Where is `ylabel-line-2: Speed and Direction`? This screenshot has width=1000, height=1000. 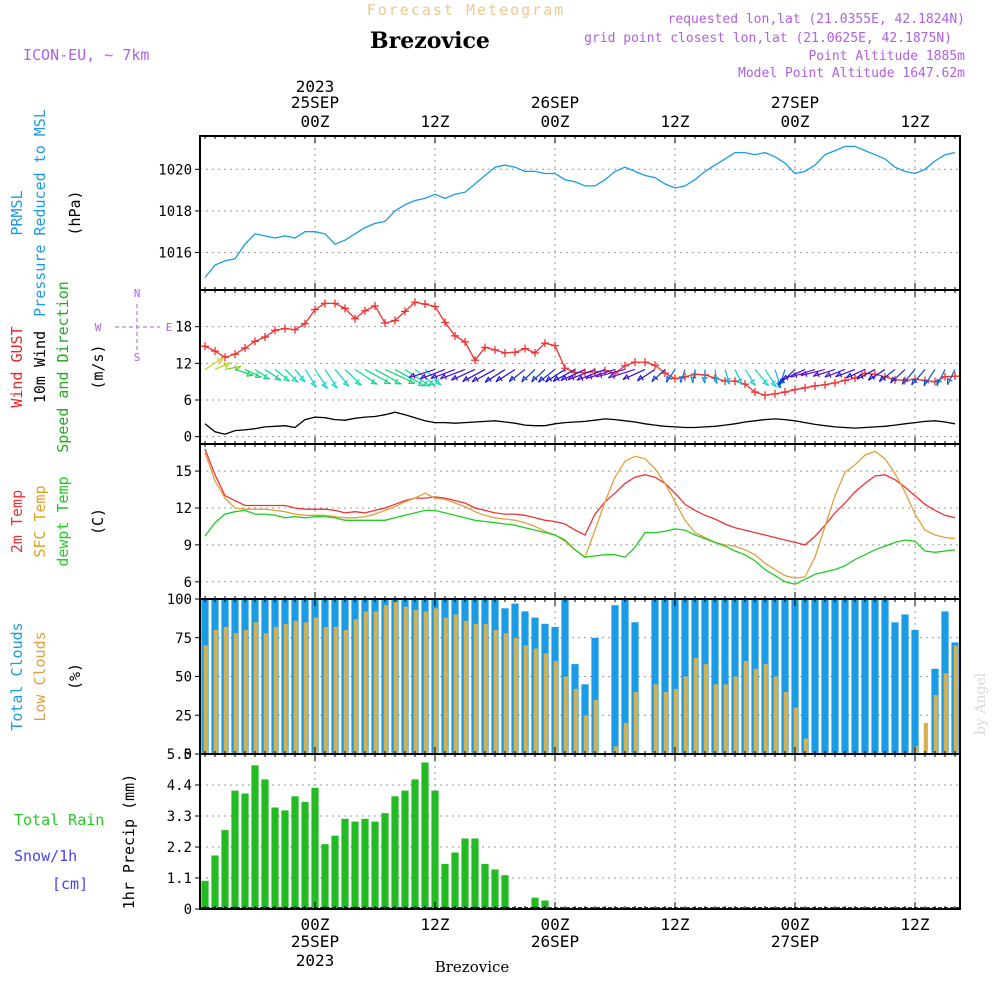 ylabel-line-2: Speed and Direction is located at coordinates (63, 367).